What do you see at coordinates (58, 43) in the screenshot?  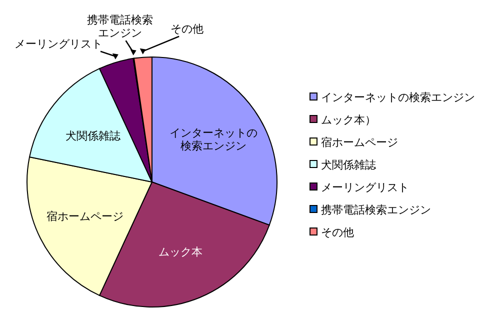 I see `text: メーリングリスト` at bounding box center [58, 43].